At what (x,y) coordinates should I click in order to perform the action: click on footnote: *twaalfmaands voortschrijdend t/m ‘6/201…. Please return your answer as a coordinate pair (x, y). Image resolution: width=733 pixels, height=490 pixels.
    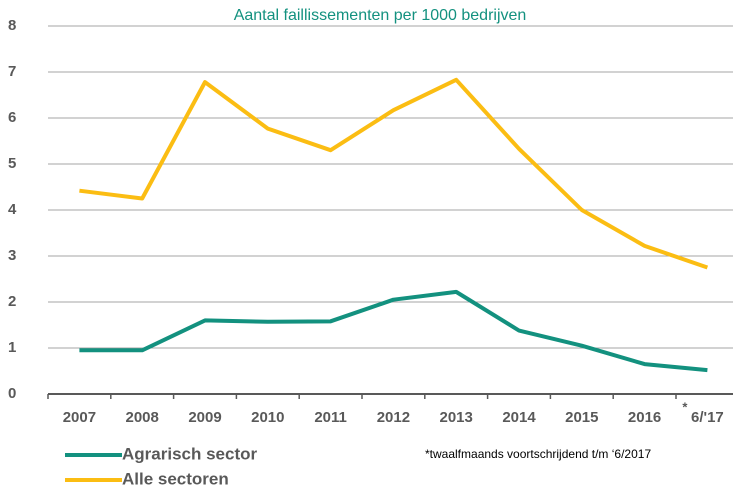
    Looking at the image, I should click on (538, 454).